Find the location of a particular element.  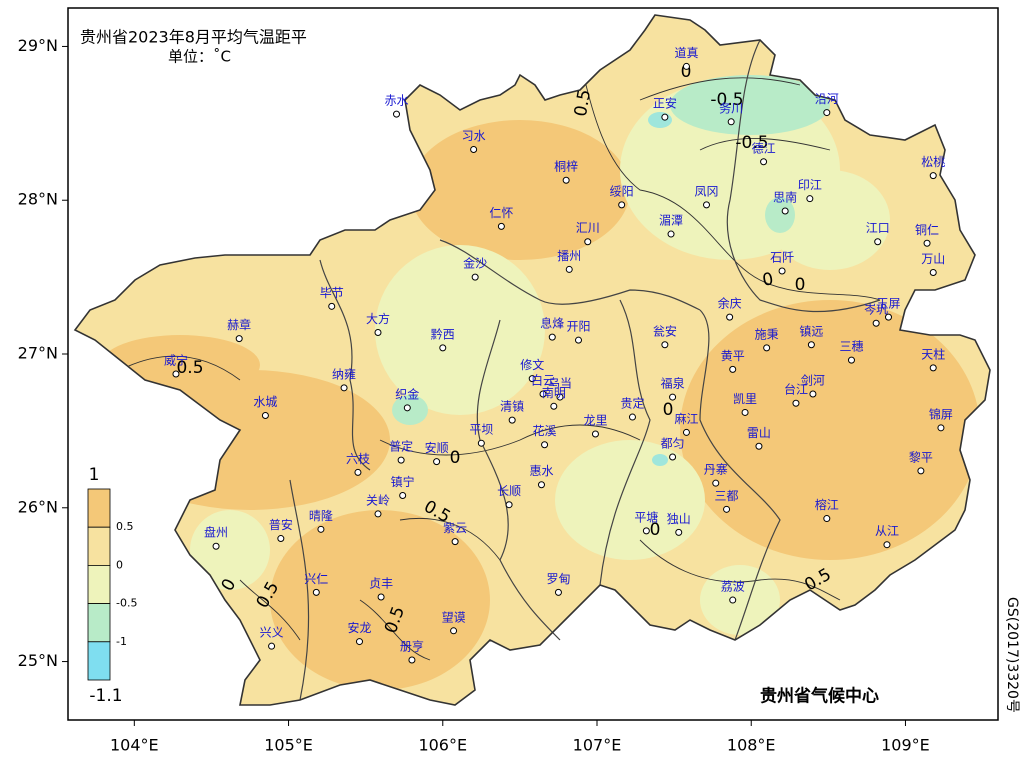

station-label: 织金 is located at coordinates (407, 393).